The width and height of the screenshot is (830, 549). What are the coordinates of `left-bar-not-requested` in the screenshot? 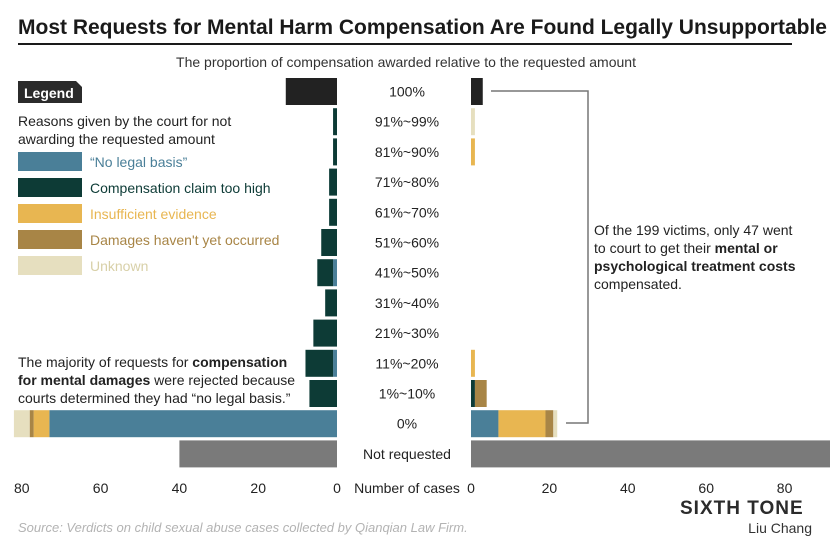 It's located at (258, 454).